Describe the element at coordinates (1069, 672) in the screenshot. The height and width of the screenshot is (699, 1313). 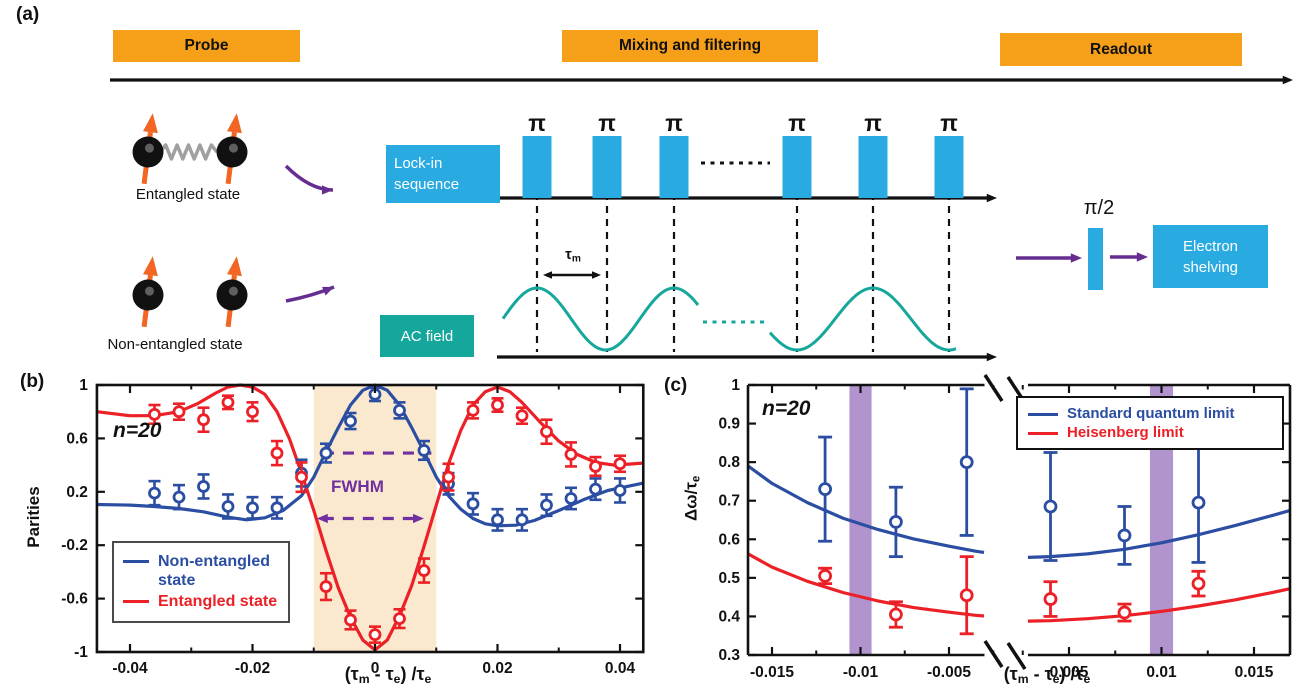
I see `x-tick-label: 0.005` at that location.